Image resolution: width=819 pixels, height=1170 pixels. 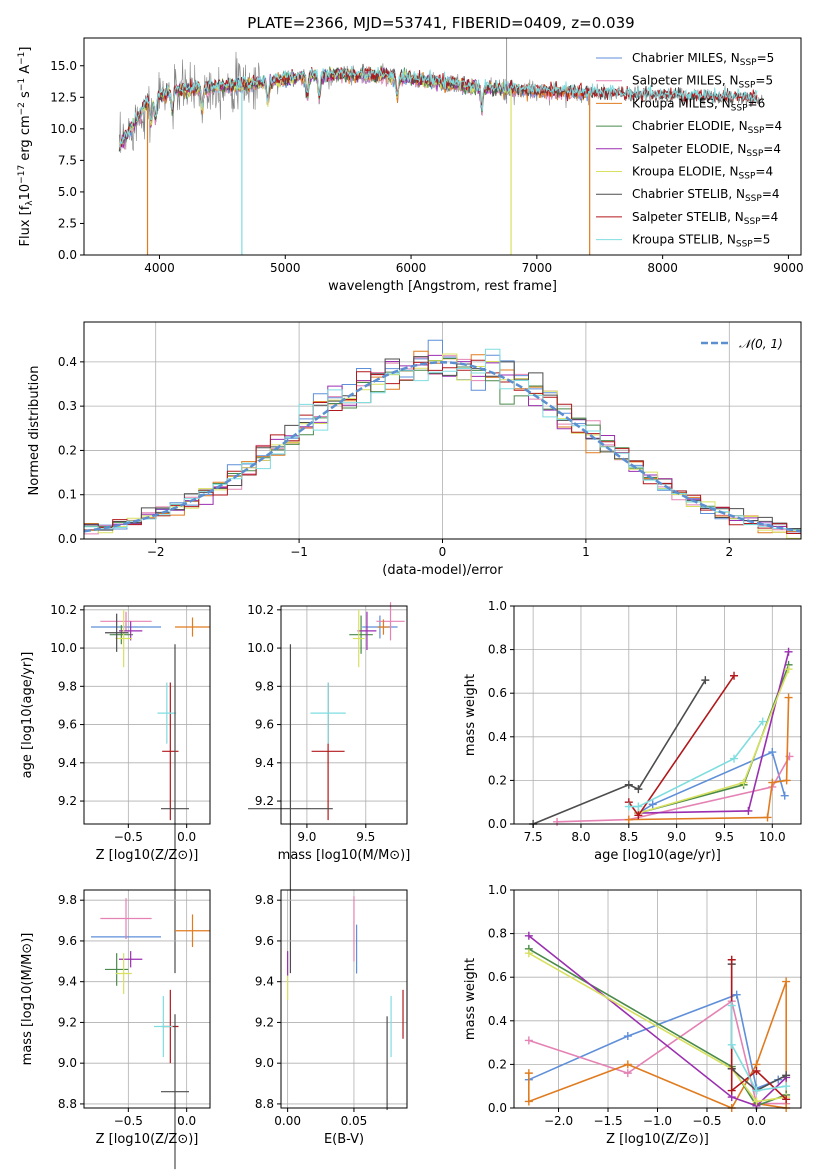 I want to click on mass-vs-extinction-panel: 0.00 0.05 8.8 9.0 9.2 9.4 9.6 9.8 E(B-V), so click(x=331, y=1018).